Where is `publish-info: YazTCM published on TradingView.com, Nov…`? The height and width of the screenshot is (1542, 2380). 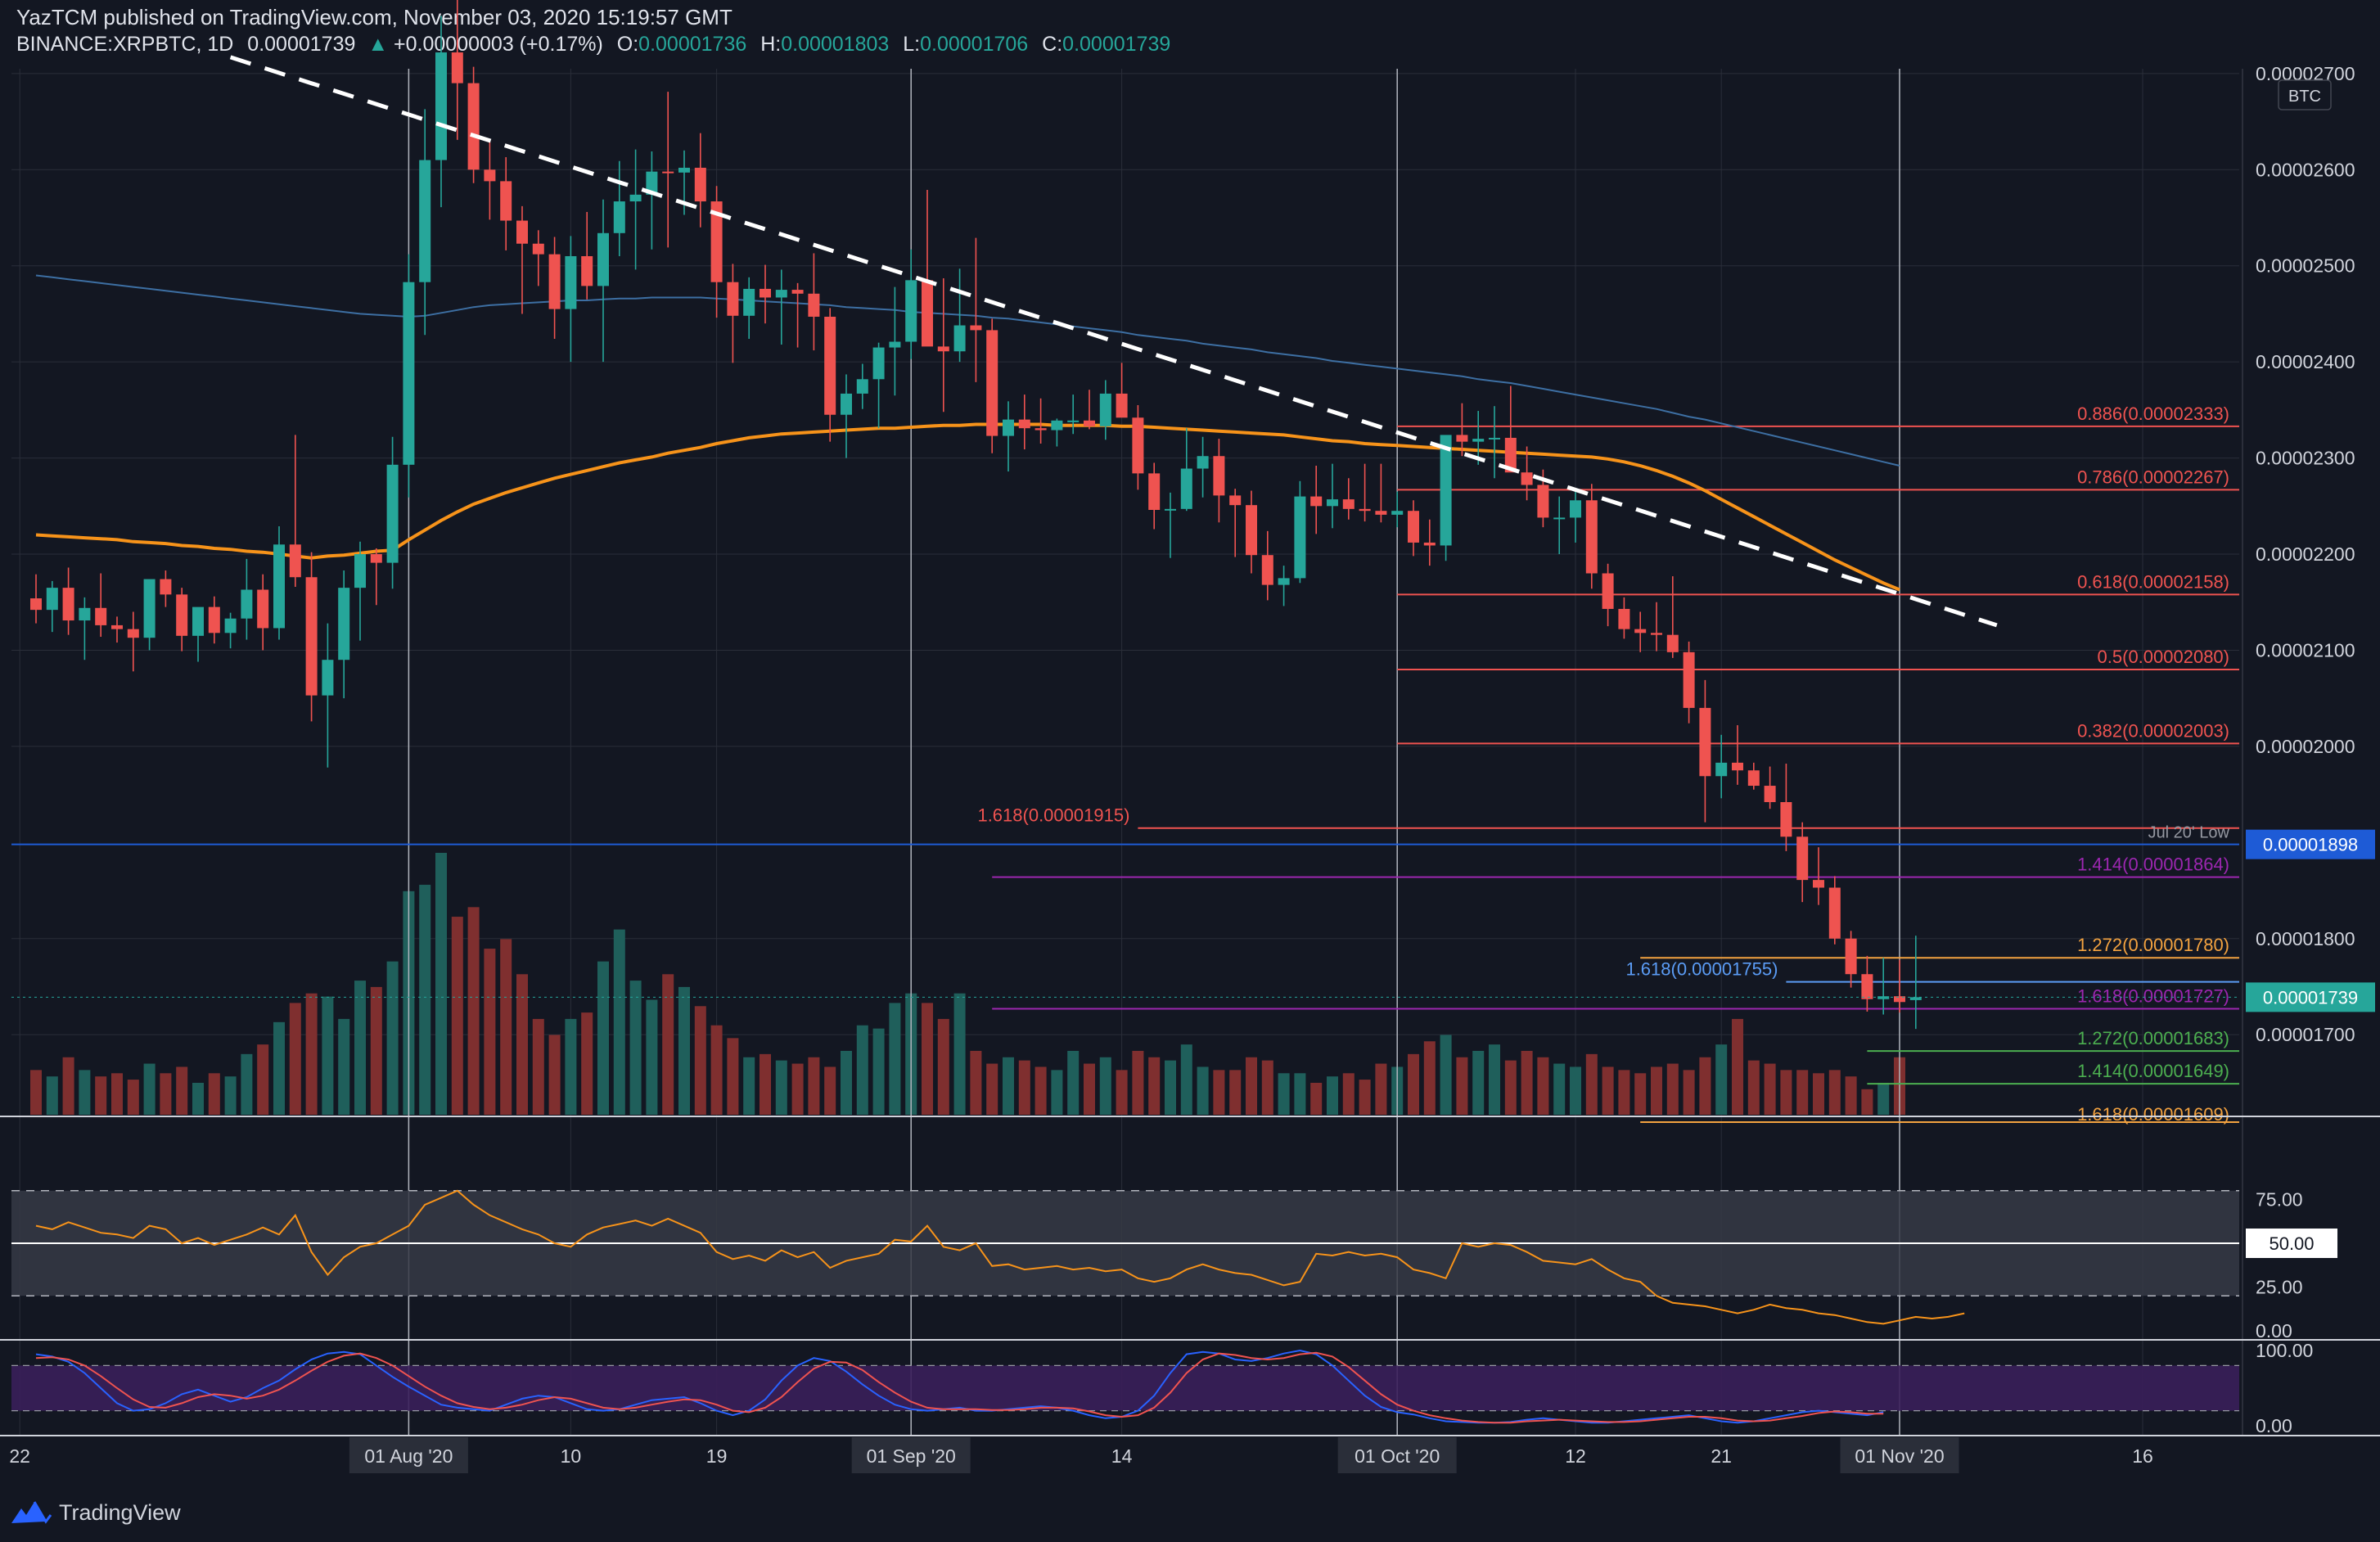
publish-info: YazTCM published on TradingView.com, Nov… is located at coordinates (374, 17).